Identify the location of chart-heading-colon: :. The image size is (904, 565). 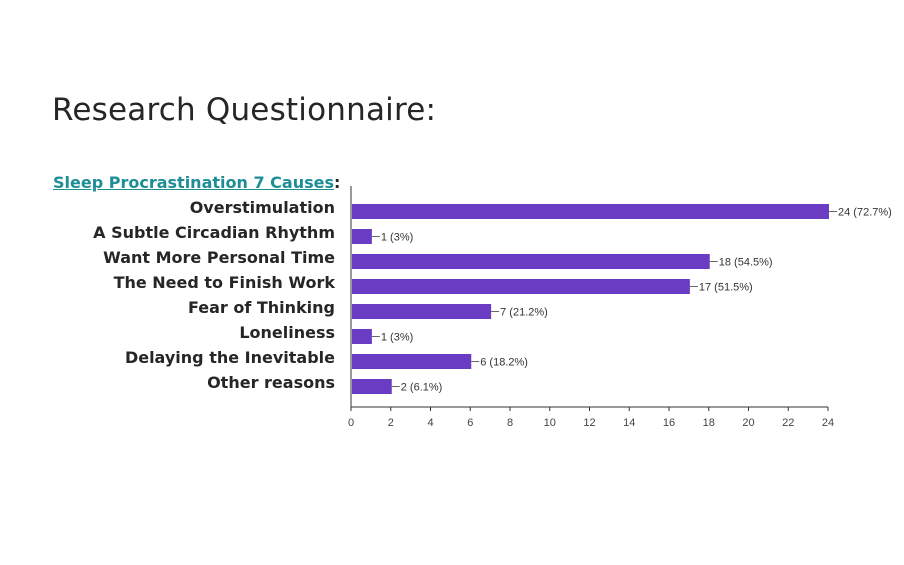
(337, 182).